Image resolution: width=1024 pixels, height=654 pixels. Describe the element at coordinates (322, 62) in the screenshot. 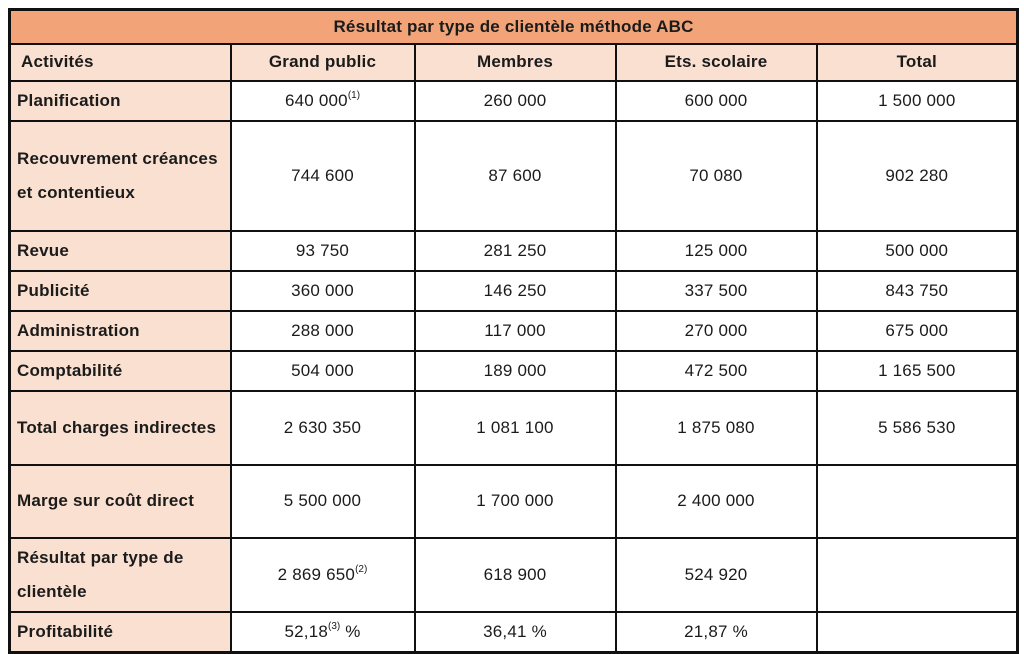

I see `column-header-grand-public: Grand public` at that location.